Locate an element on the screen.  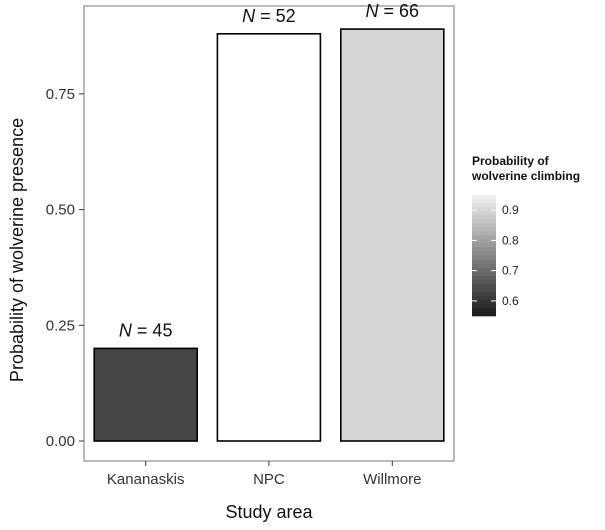
x-tick-label-npc: NPC is located at coordinates (269, 479).